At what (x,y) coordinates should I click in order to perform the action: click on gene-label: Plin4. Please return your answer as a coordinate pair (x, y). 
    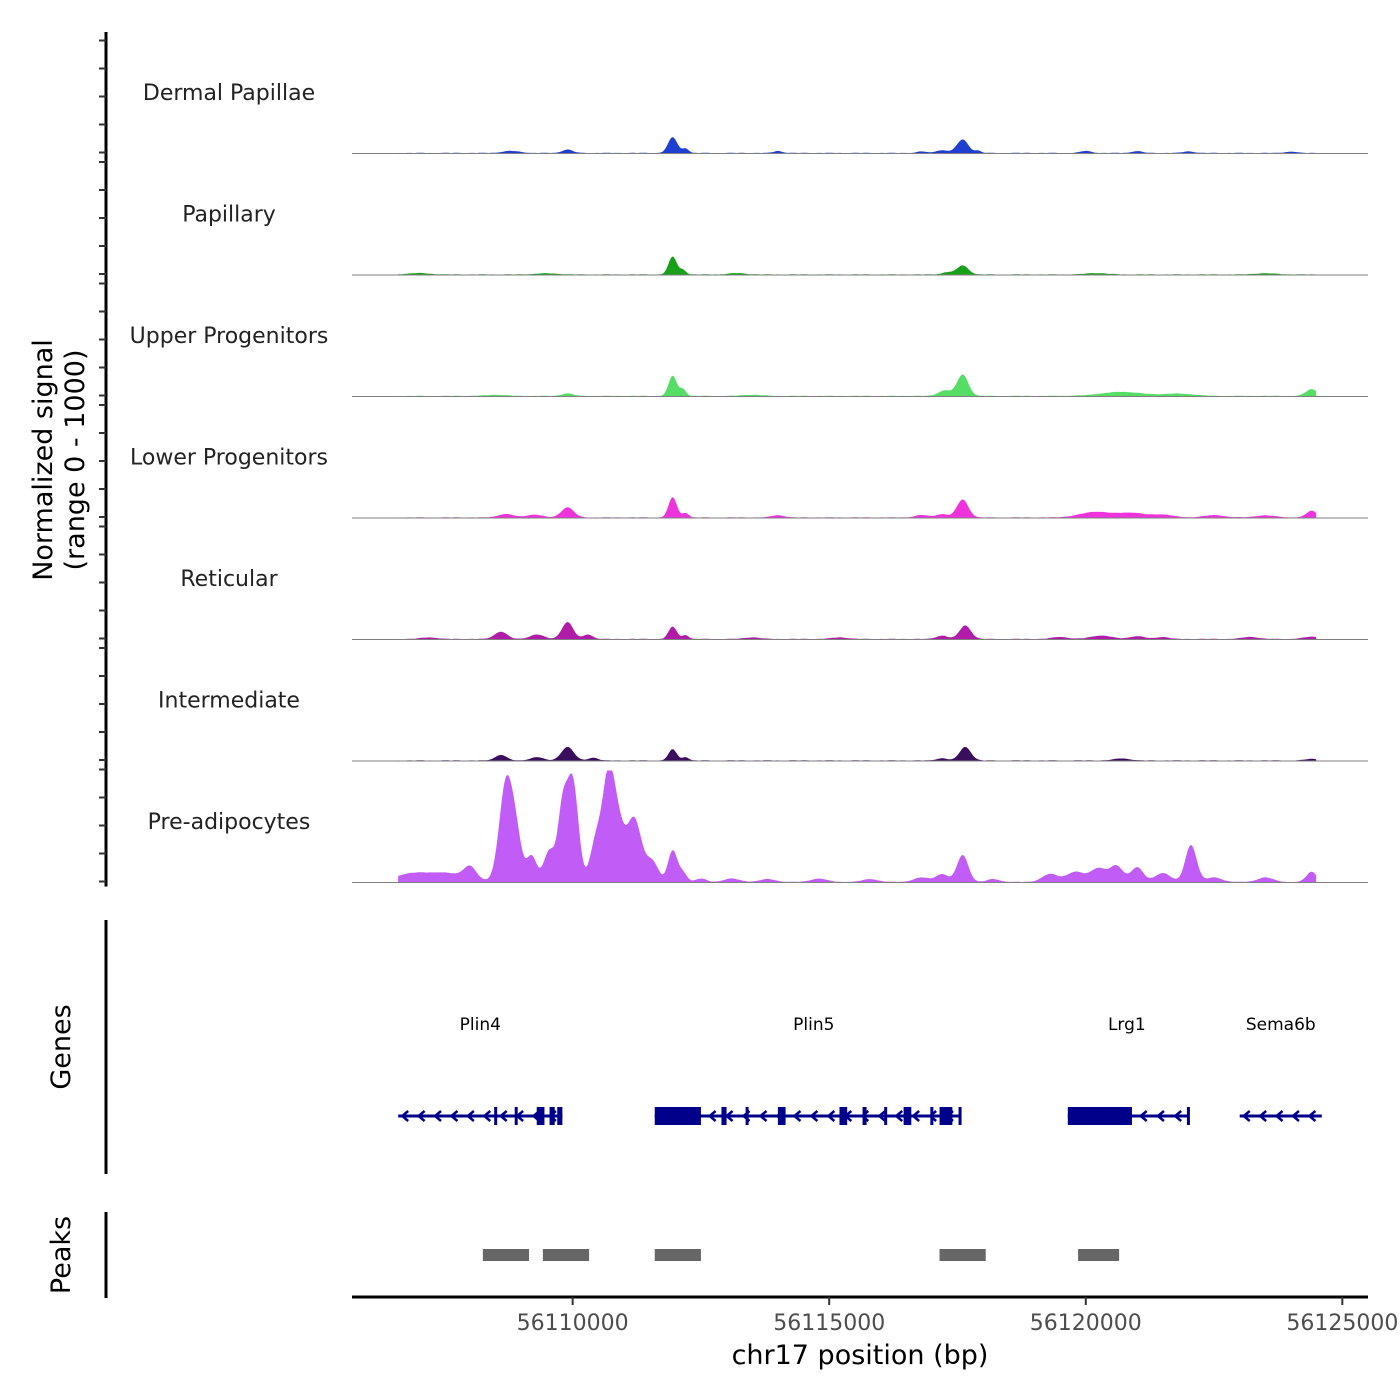
    Looking at the image, I should click on (480, 1025).